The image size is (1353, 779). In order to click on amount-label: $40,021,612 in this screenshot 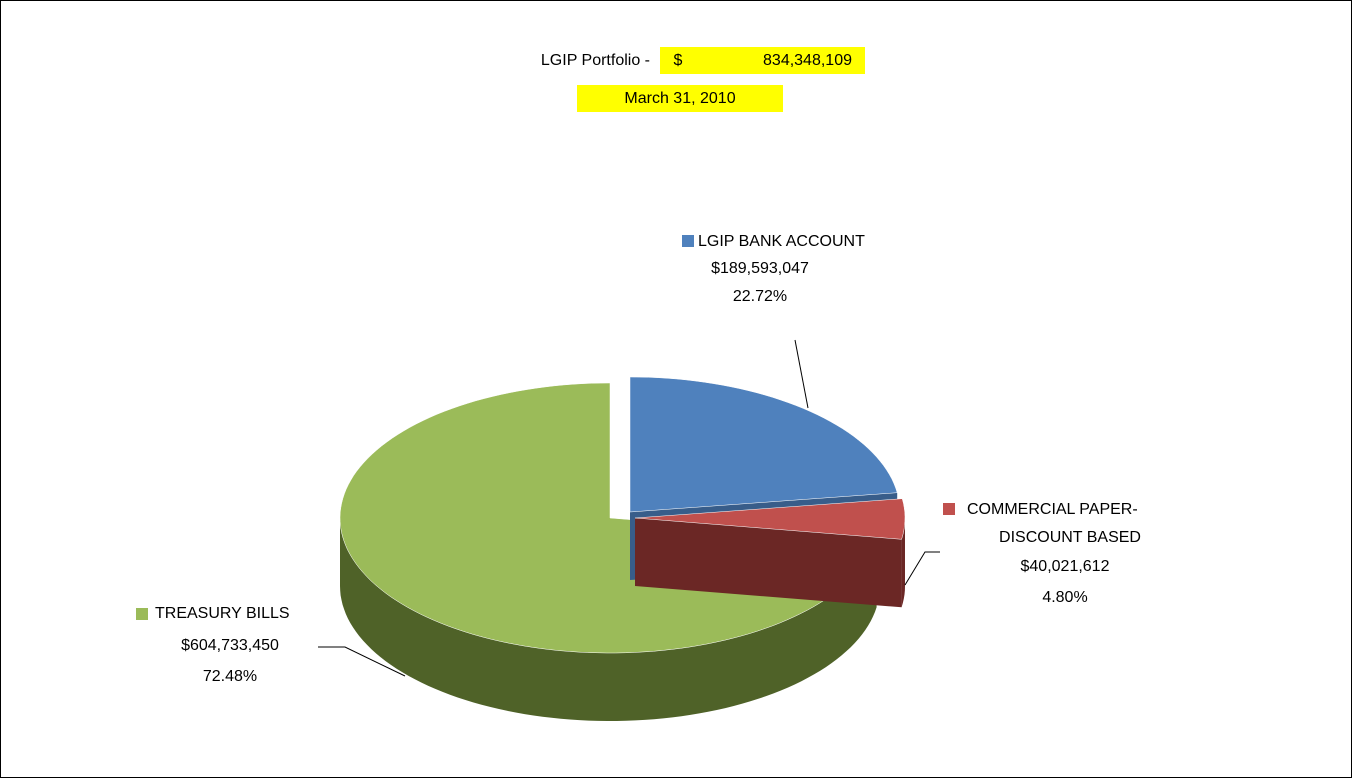, I will do `click(1065, 566)`.